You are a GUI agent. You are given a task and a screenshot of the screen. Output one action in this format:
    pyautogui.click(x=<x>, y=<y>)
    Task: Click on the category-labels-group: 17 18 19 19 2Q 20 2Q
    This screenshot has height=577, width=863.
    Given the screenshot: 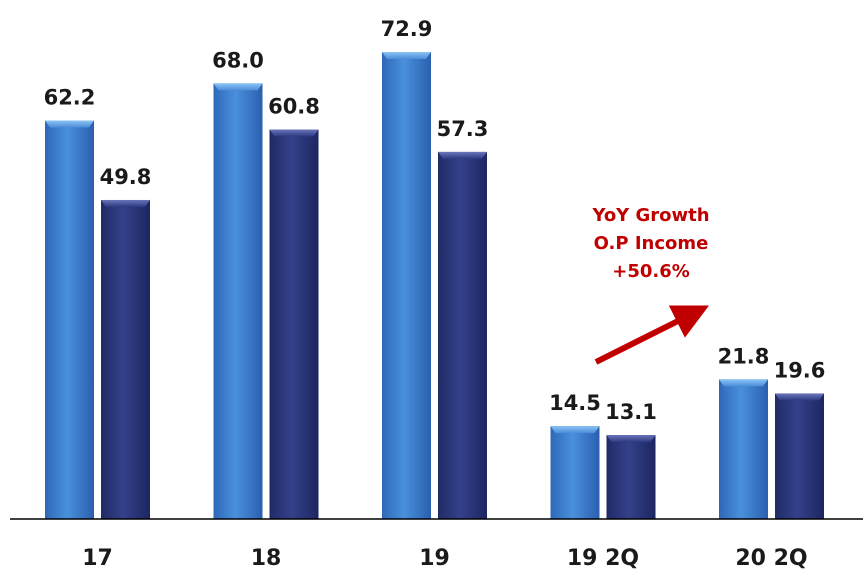 What is the action you would take?
    pyautogui.click(x=444, y=558)
    